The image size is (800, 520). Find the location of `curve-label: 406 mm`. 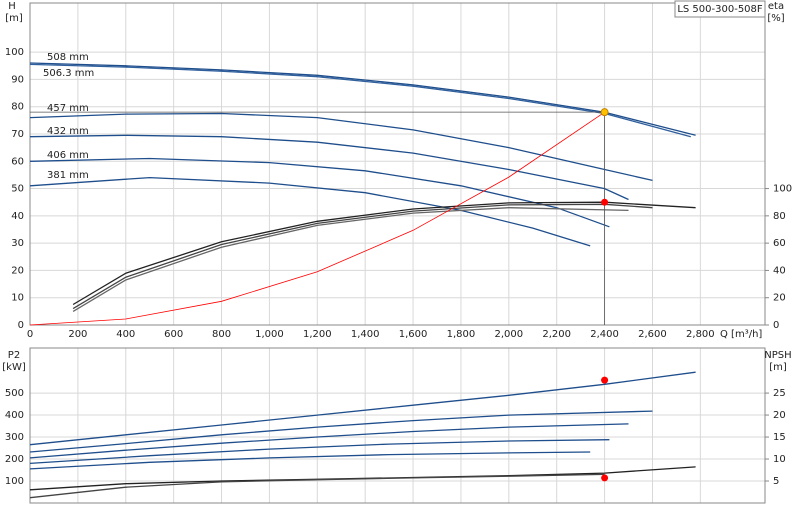

curve-label: 406 mm is located at coordinates (68, 155).